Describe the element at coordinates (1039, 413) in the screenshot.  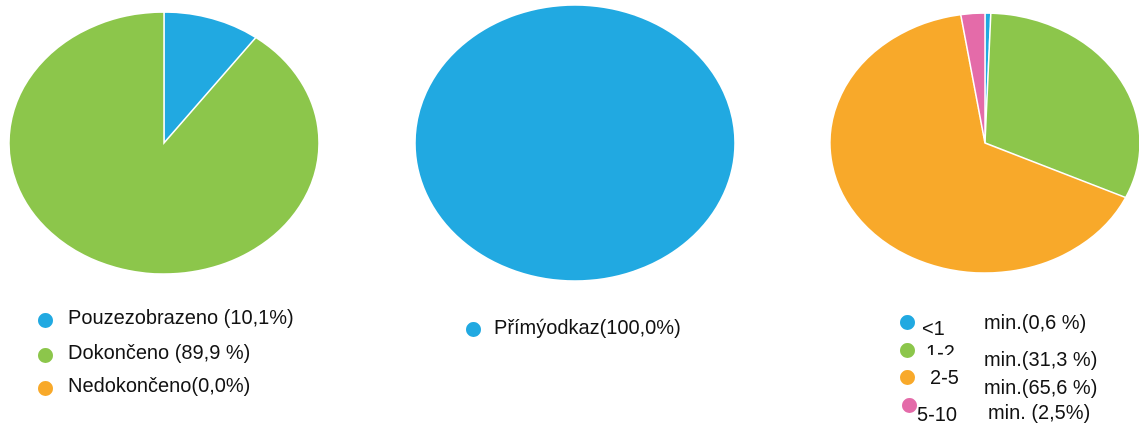
I see `legend-suffix: min. (2,5%)` at that location.